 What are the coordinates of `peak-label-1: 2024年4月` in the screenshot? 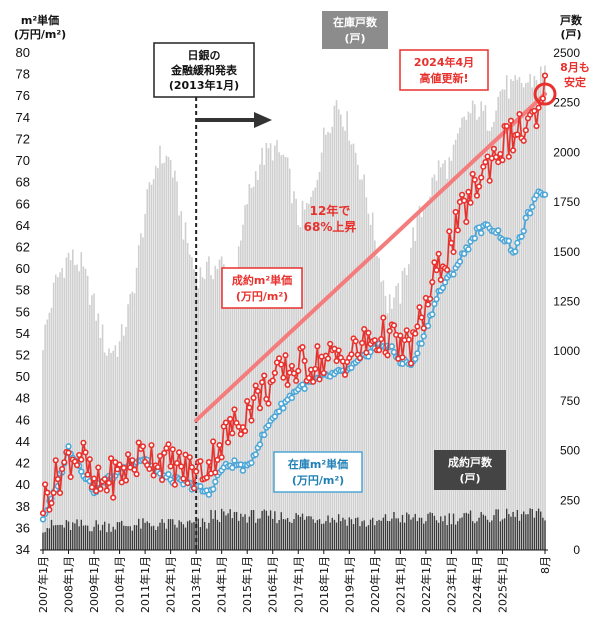 It's located at (444, 62).